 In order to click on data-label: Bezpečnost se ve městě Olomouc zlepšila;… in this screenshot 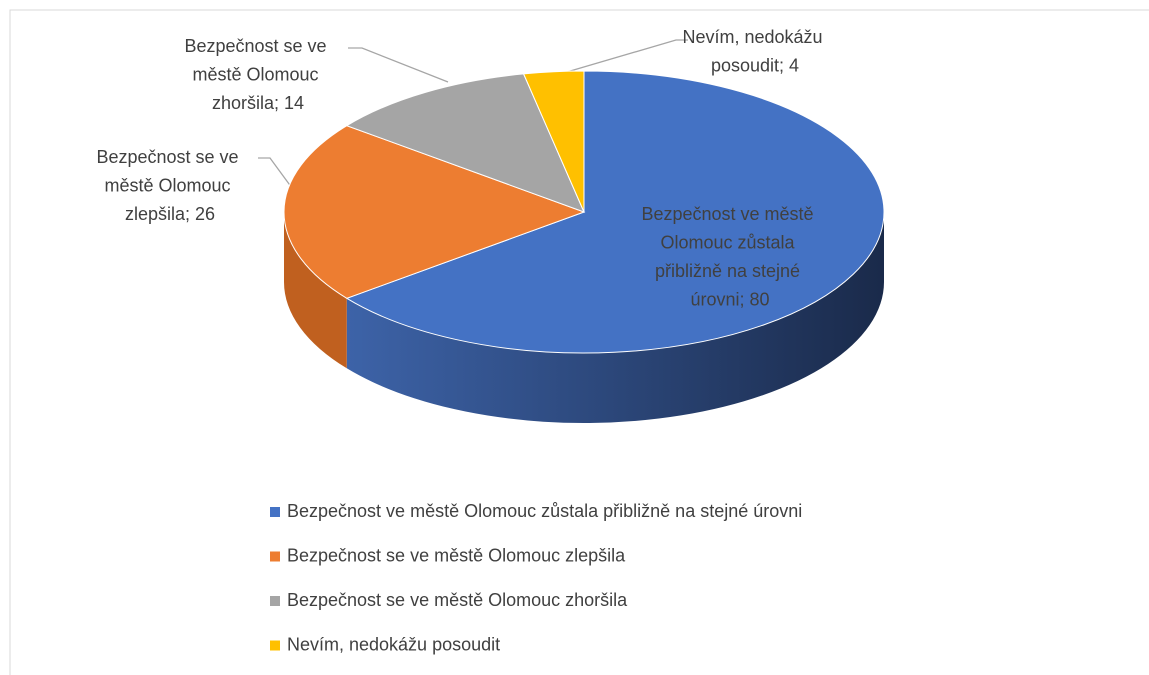, I will do `click(169, 185)`.